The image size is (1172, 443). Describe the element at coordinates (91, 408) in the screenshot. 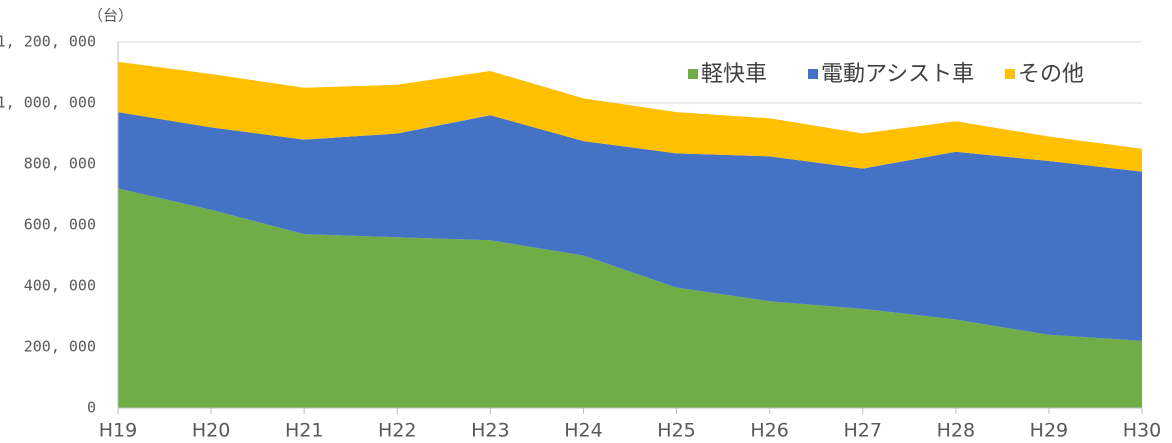

I see `y-tick-label: 0` at that location.